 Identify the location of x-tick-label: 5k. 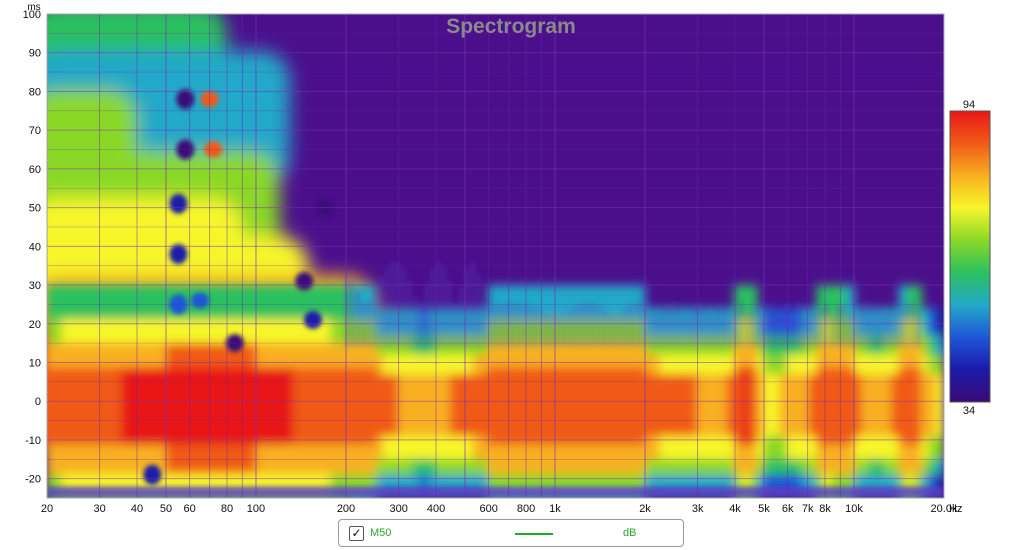
(764, 509).